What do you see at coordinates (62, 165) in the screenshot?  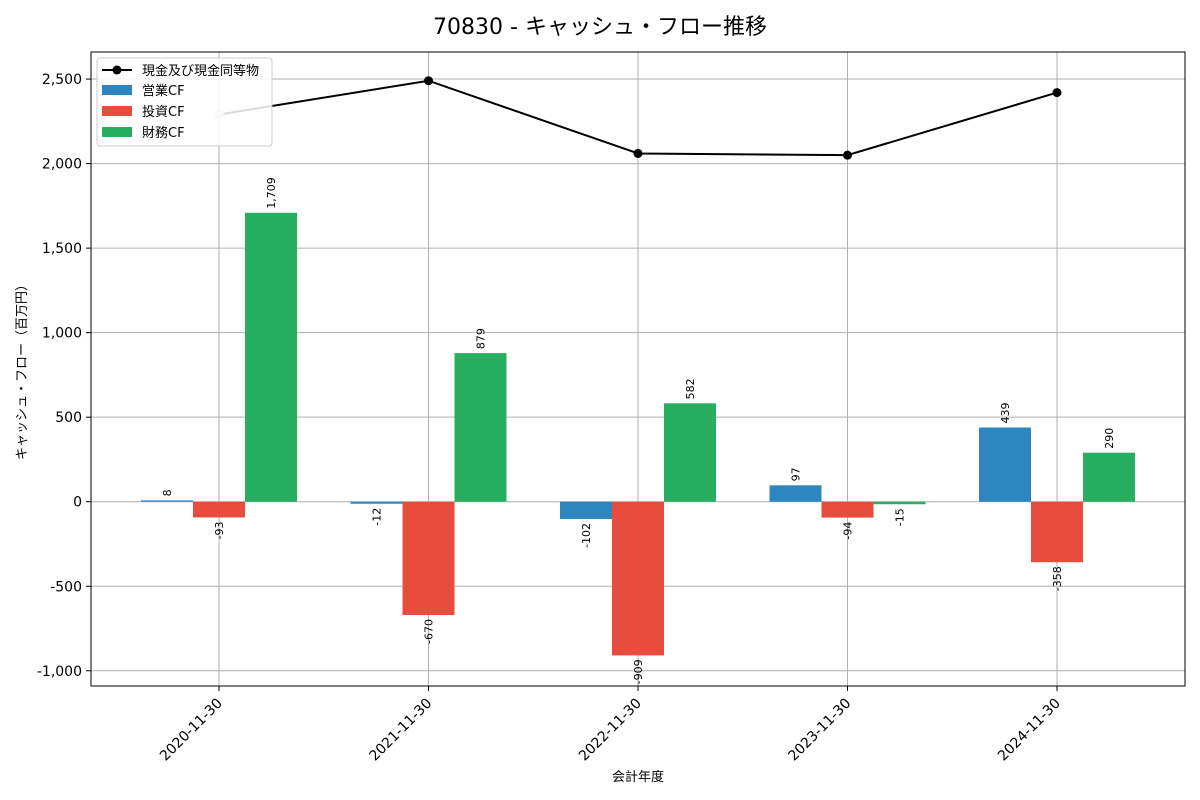 I see `y-tick-label: 2,000` at bounding box center [62, 165].